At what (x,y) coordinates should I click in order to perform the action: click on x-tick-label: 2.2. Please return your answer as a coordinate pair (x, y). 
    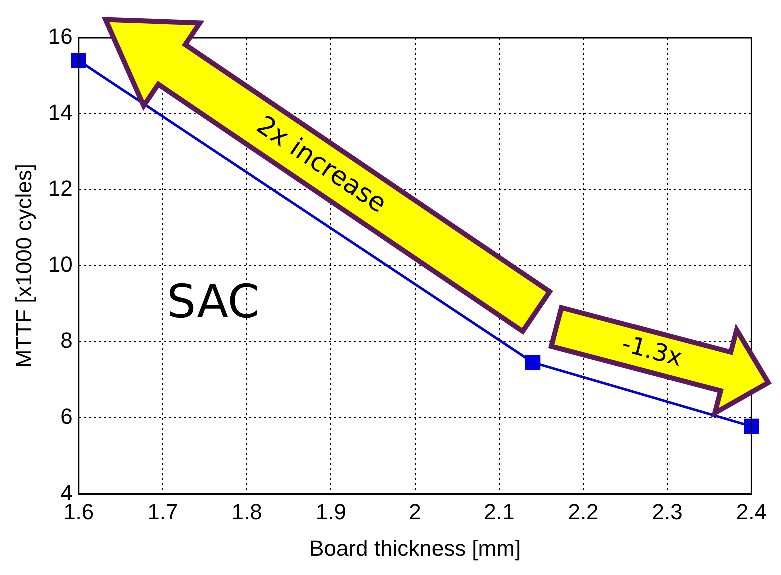
    Looking at the image, I should click on (583, 511).